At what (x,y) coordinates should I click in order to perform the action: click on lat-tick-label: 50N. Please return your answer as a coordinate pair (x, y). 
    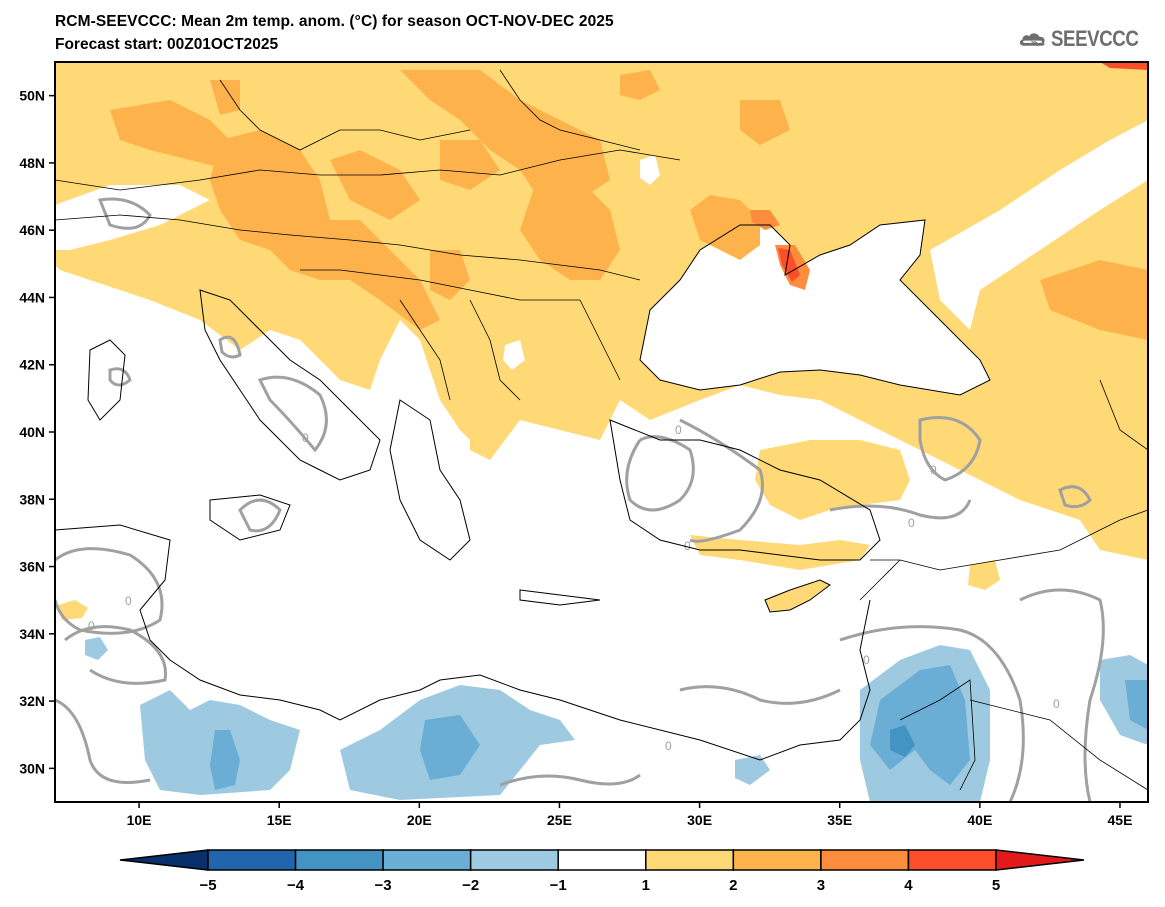
    Looking at the image, I should click on (32, 96).